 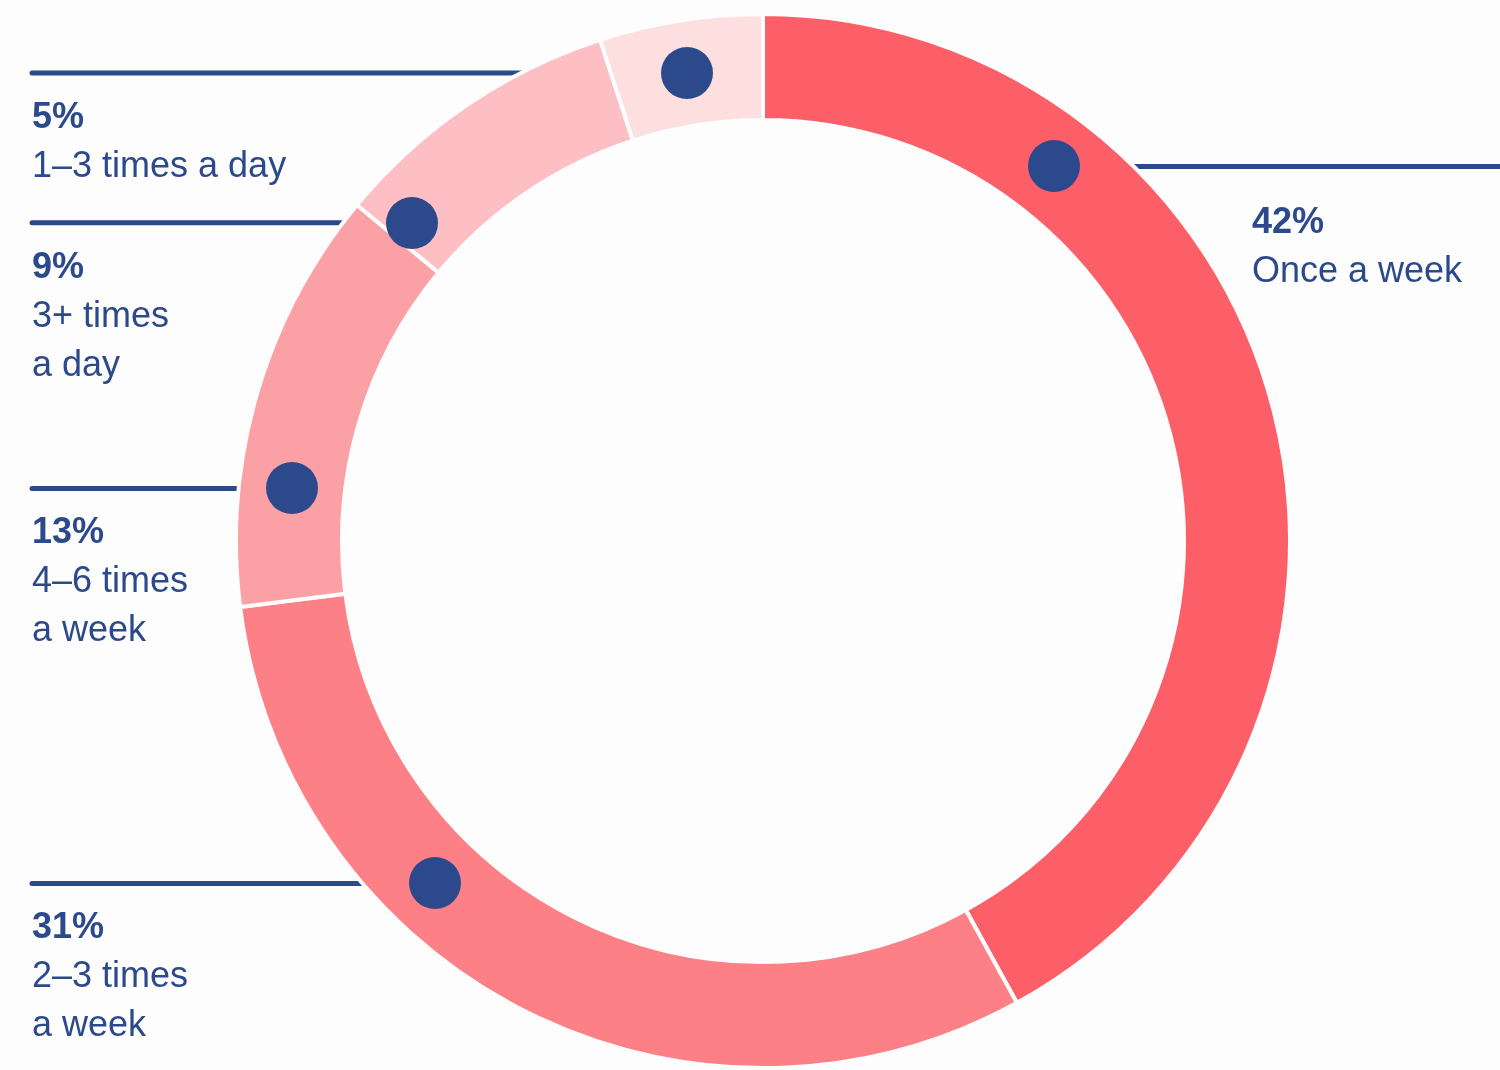 I want to click on slice-label: 3+ times a day, so click(x=101, y=338).